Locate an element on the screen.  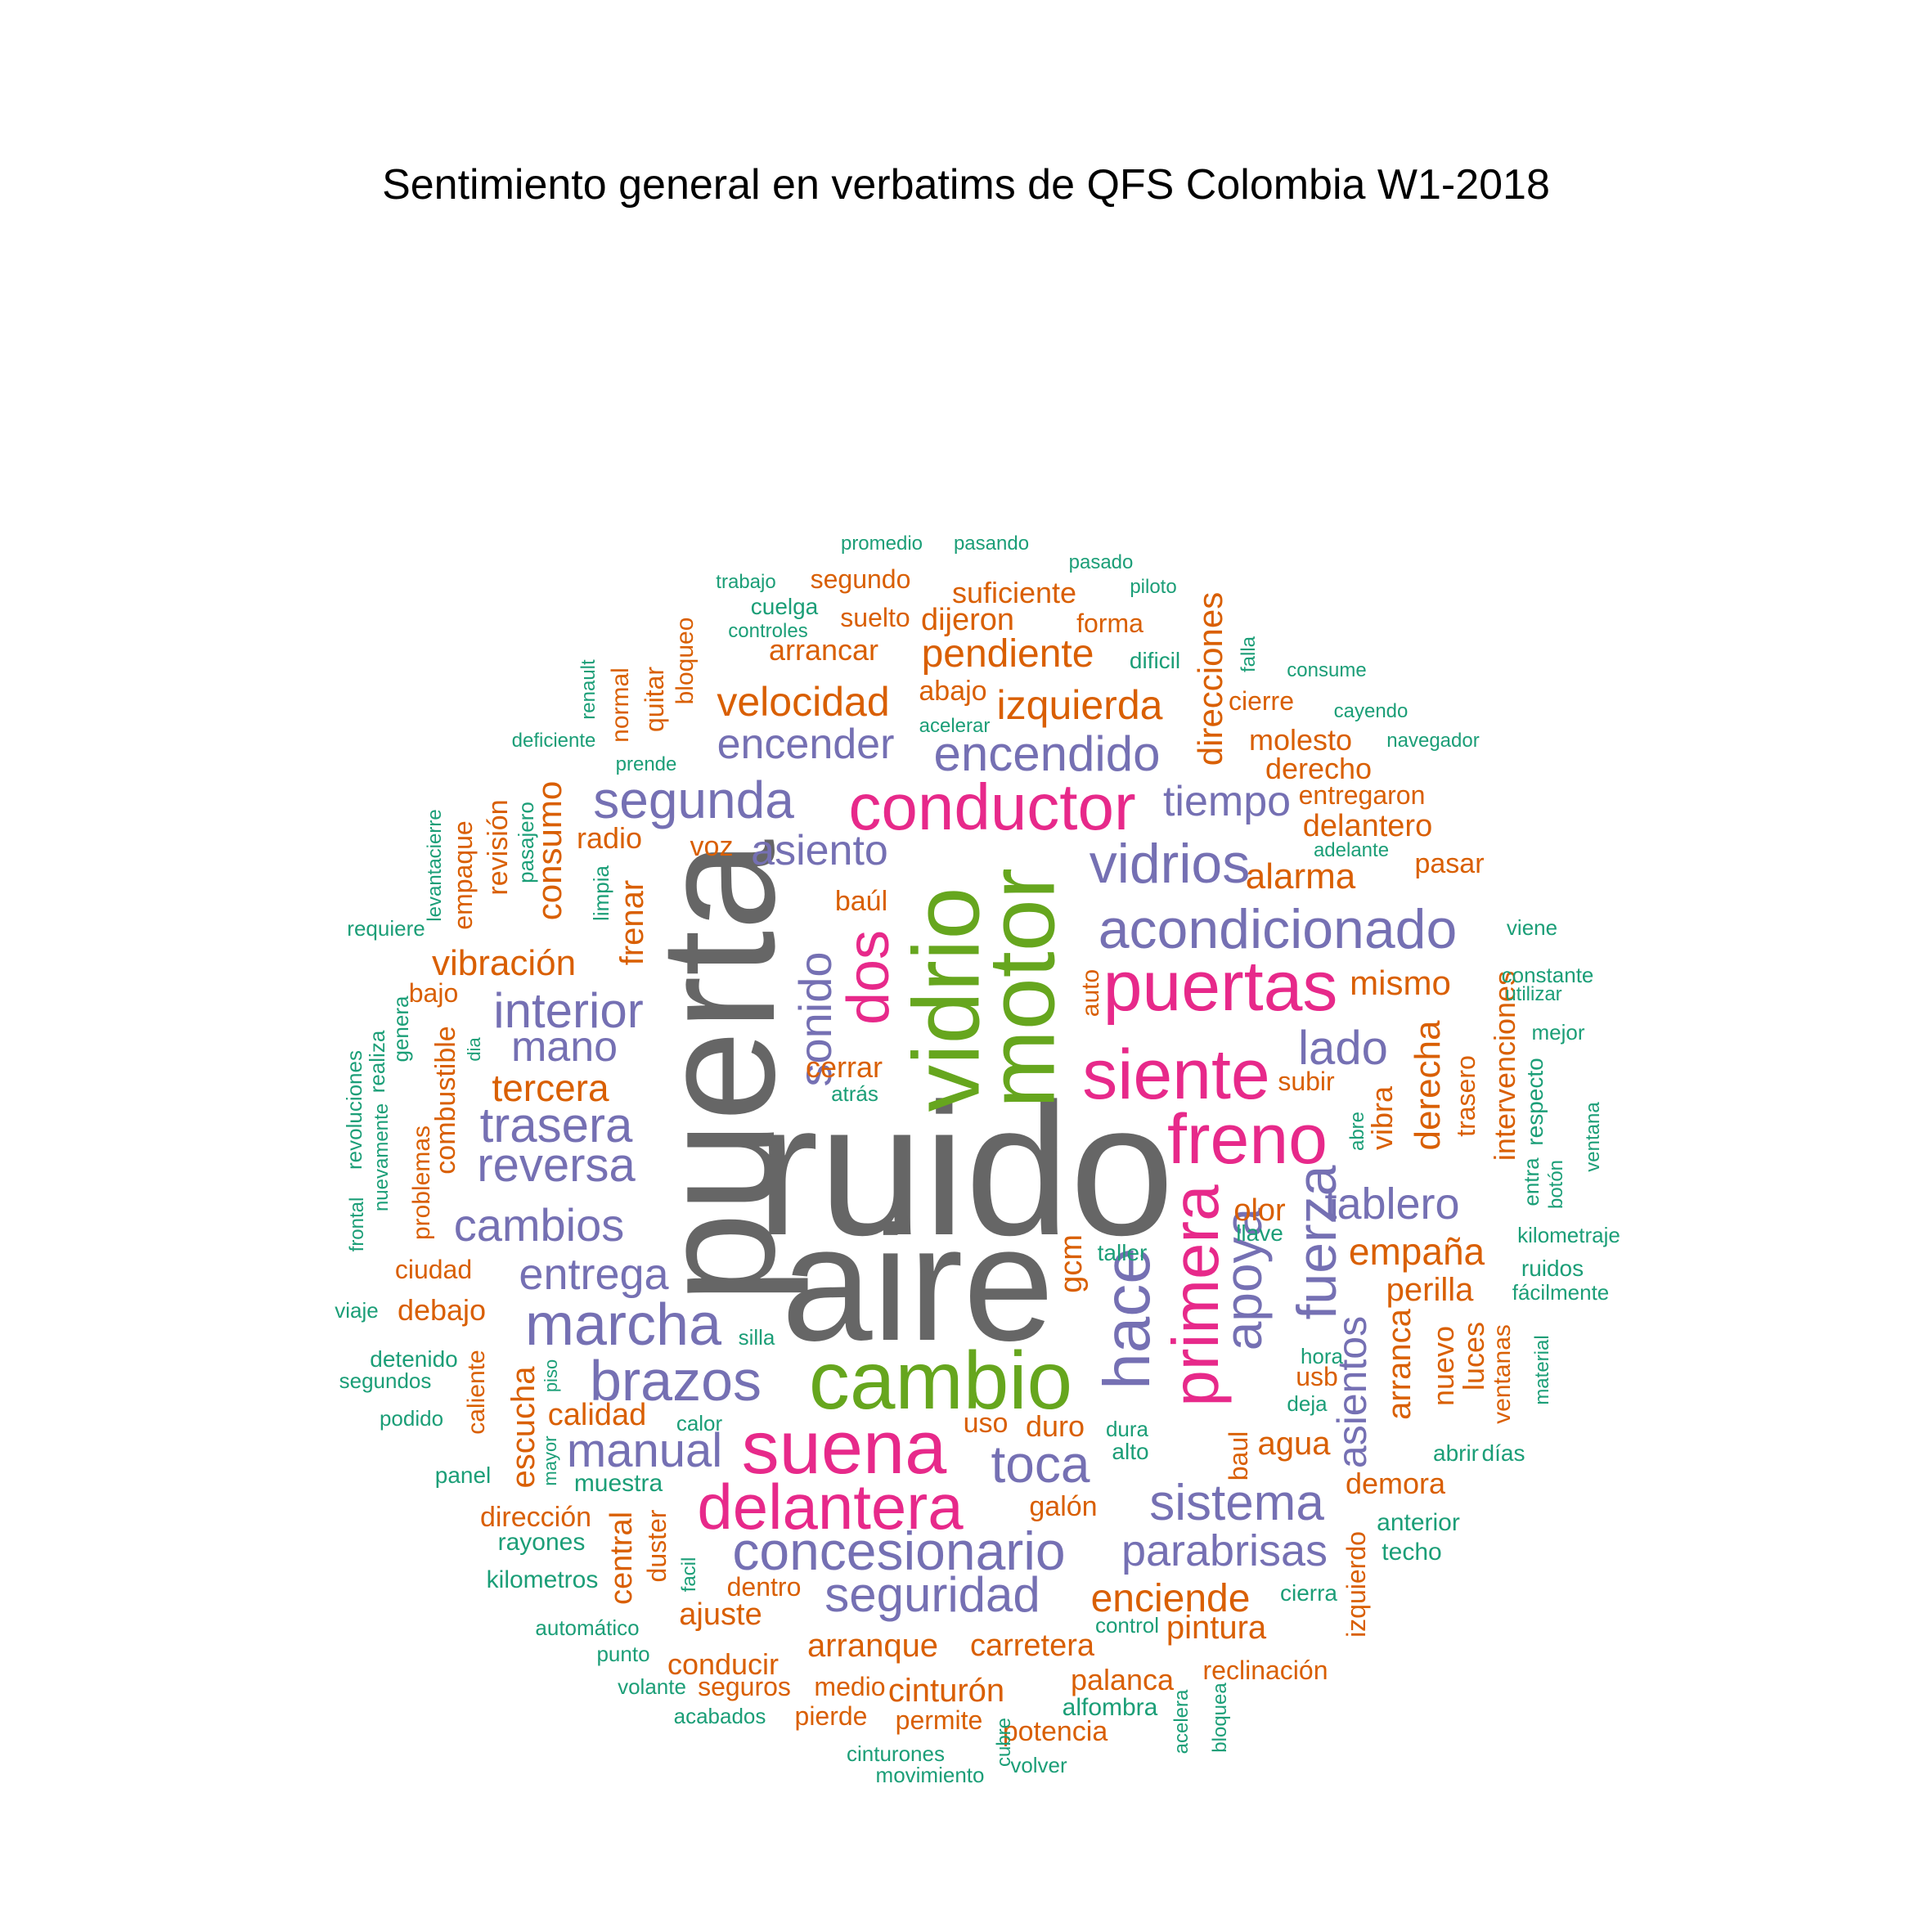
cloud-word: combustible is located at coordinates (446, 1101).